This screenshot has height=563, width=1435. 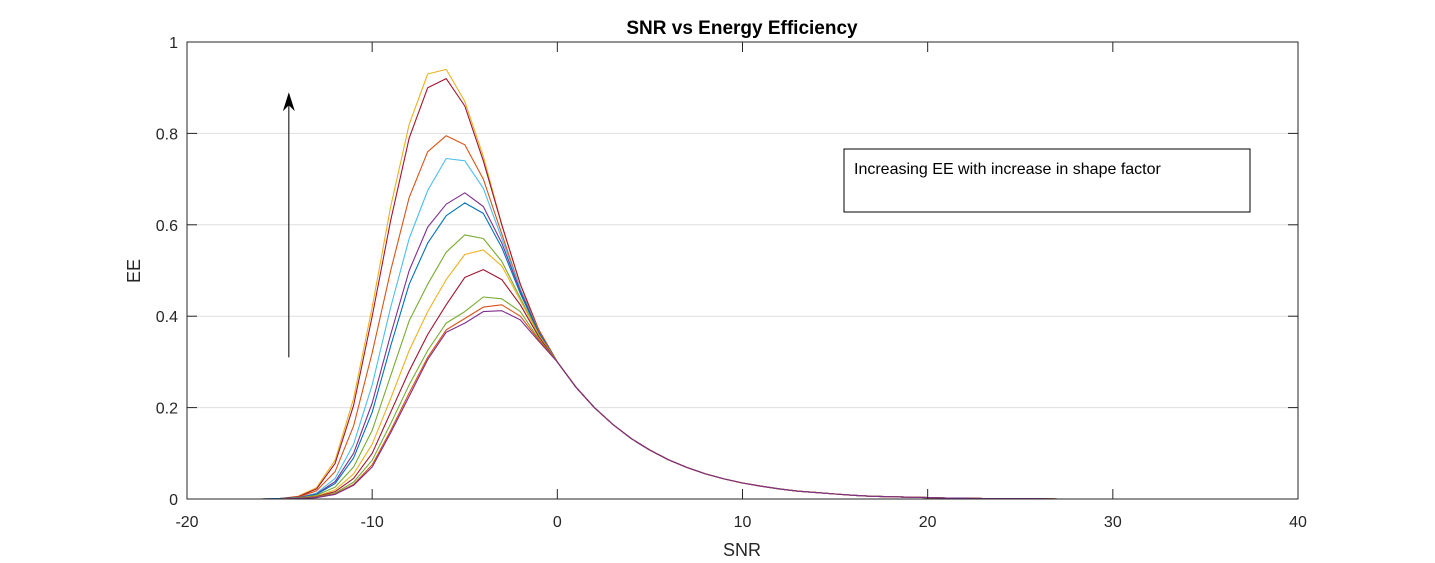 I want to click on y-tick-labels: 0 0.2 0.4 0.6 0.8 1, so click(x=167, y=272).